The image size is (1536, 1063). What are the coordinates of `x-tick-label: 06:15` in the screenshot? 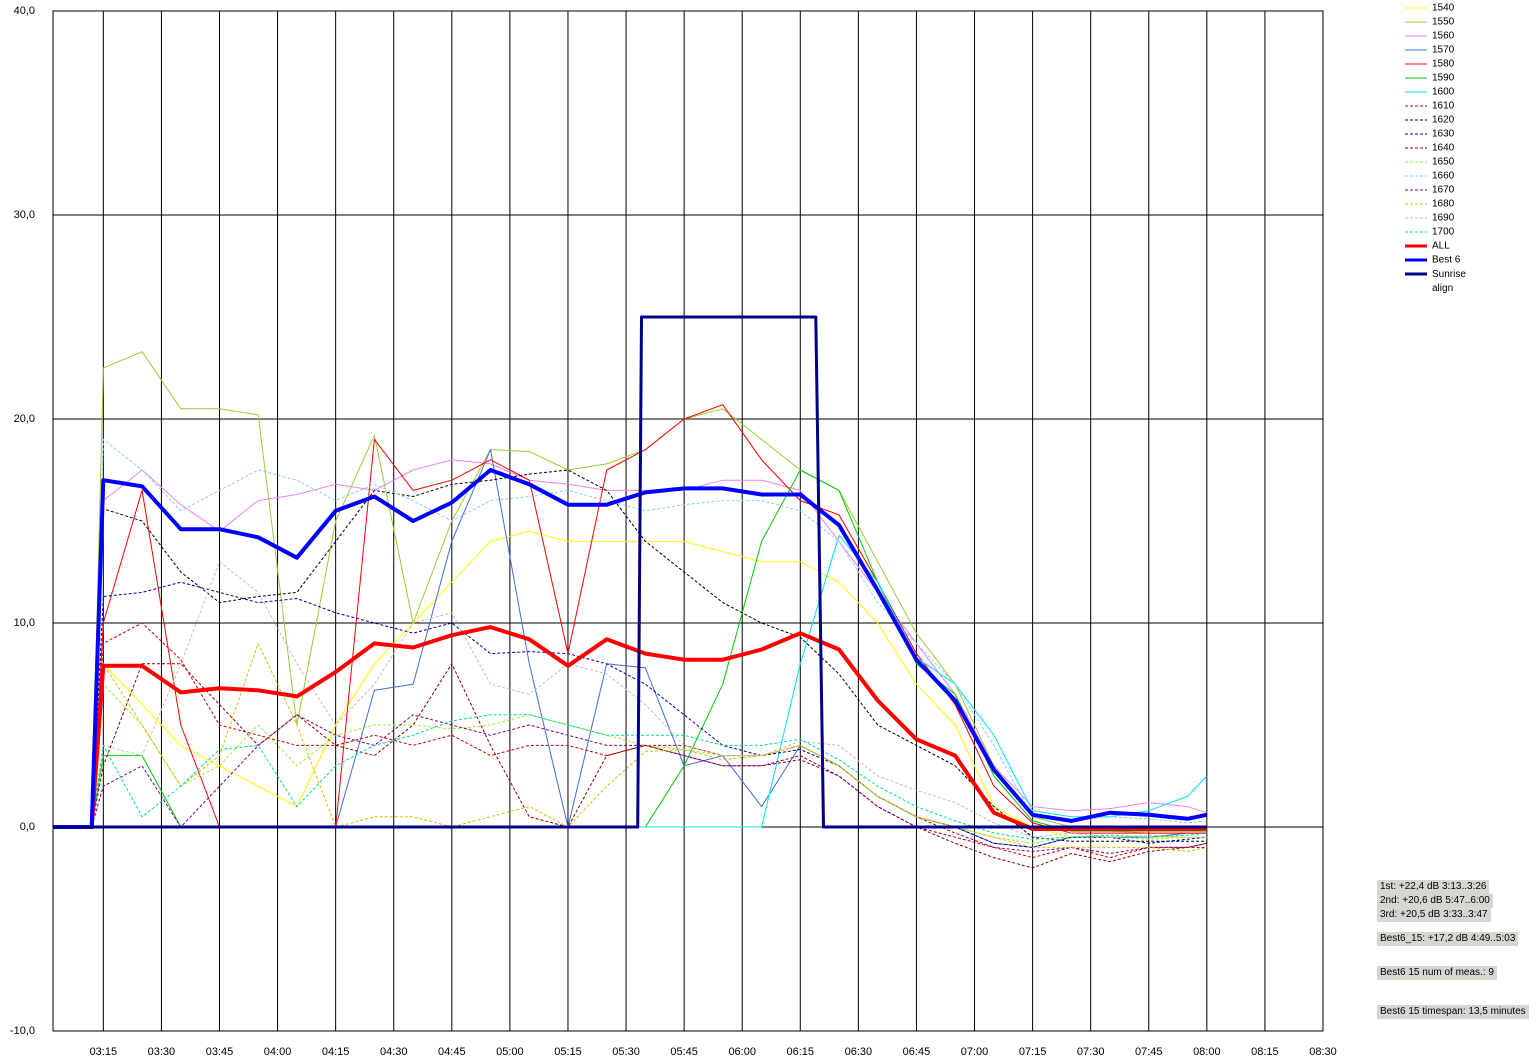 It's located at (801, 1052).